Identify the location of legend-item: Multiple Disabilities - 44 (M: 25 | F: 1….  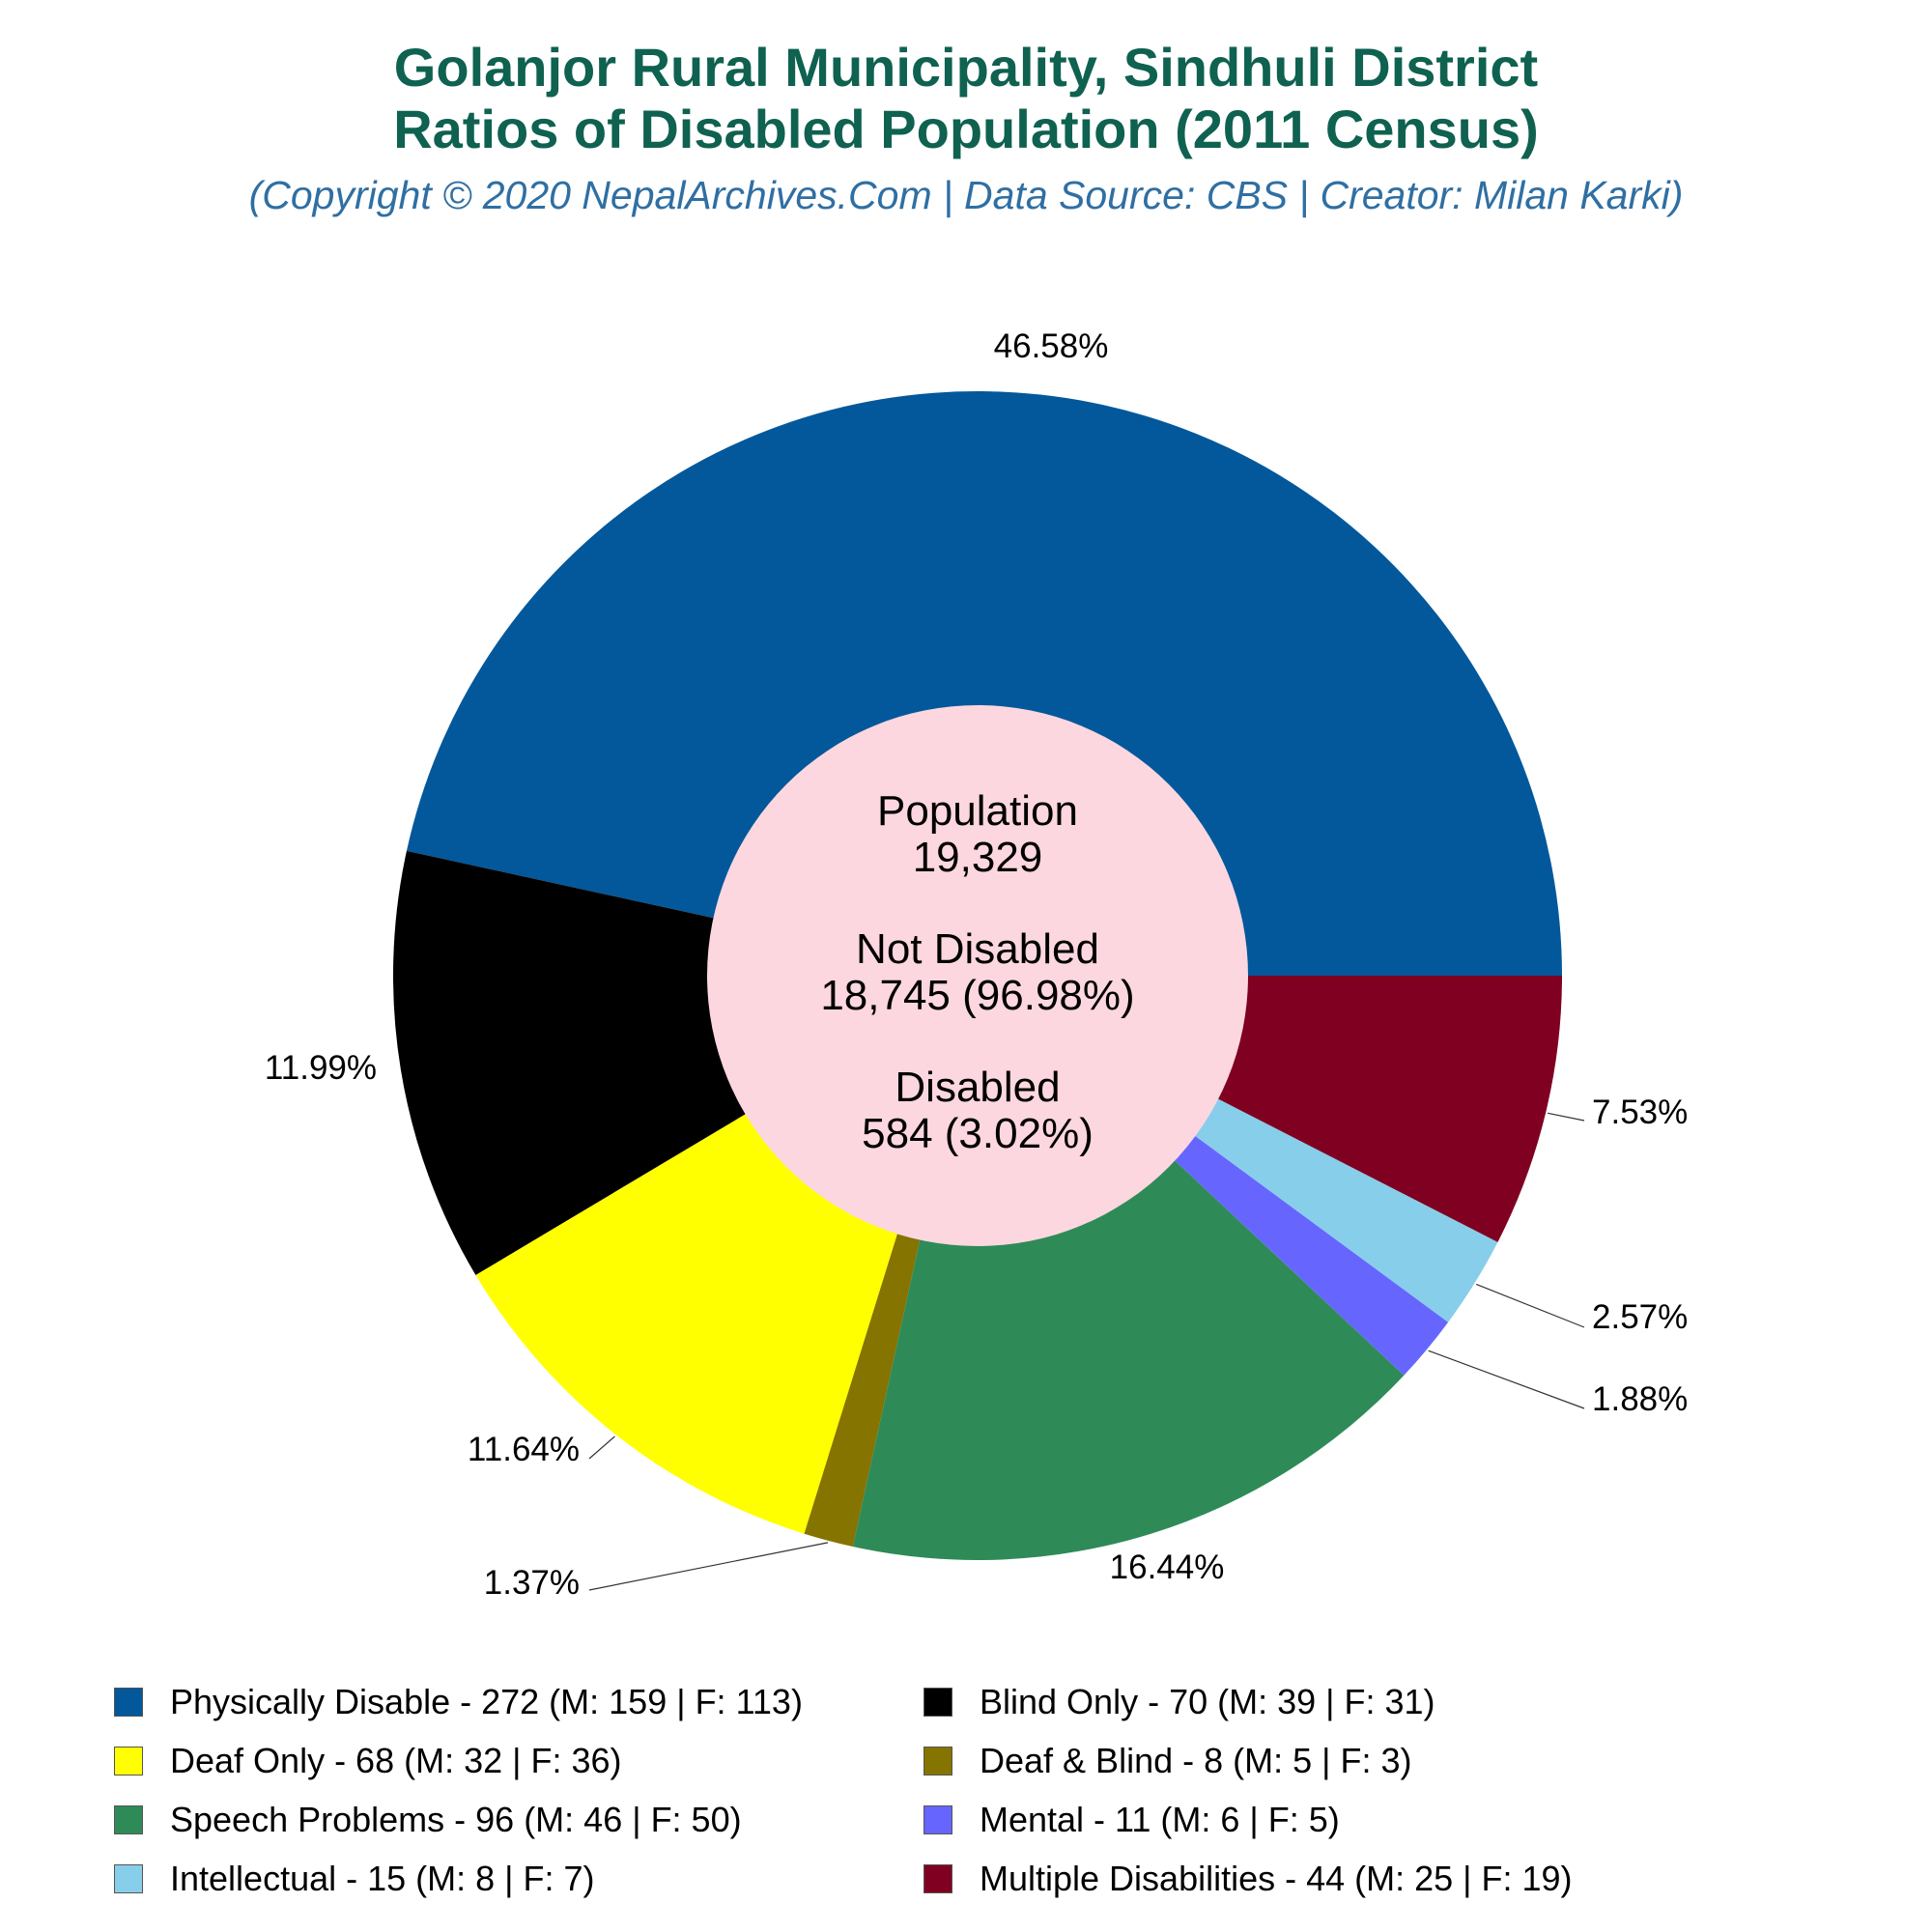
(1248, 1879).